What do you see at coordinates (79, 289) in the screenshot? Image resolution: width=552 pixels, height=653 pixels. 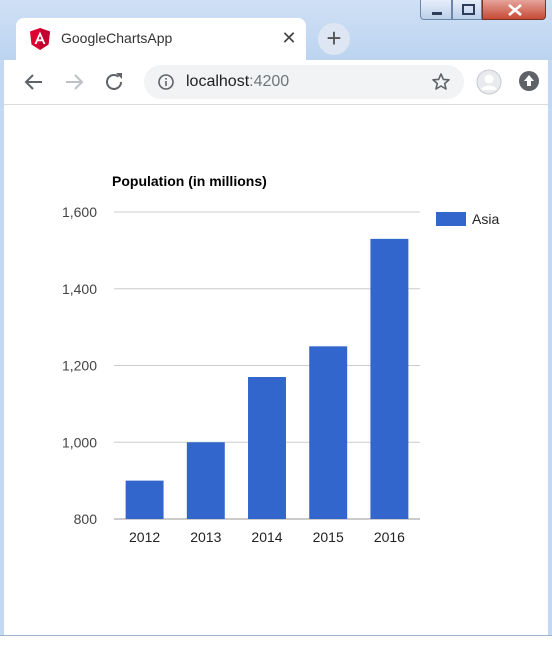 I see `y-tick-label: 1,400` at bounding box center [79, 289].